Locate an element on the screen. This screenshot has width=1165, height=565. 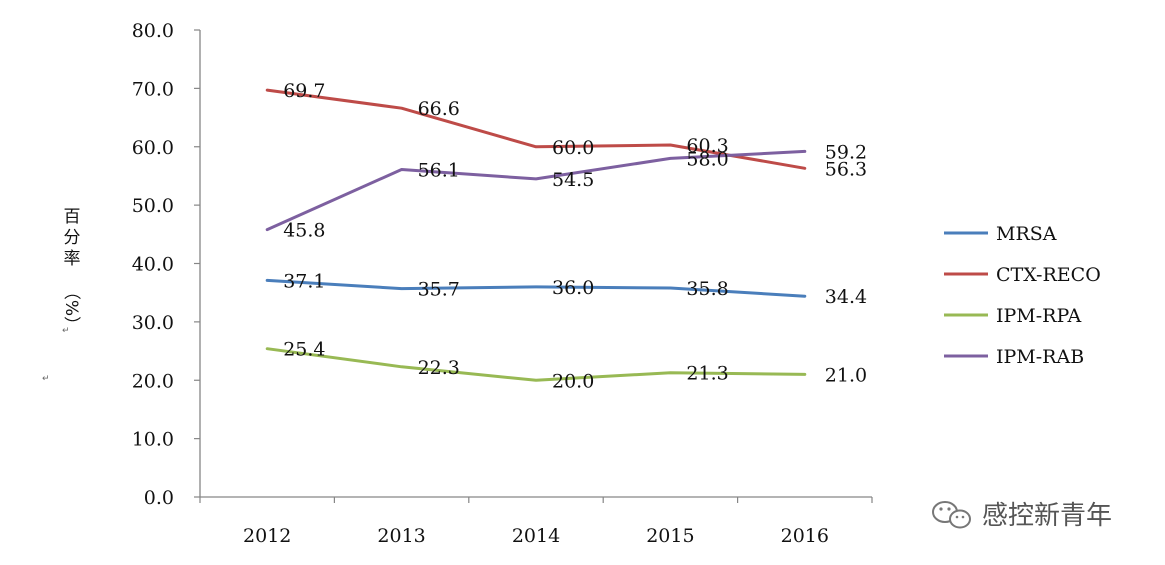
y-axis-label: 百分率（%）↵↵ is located at coordinates (61, 295).